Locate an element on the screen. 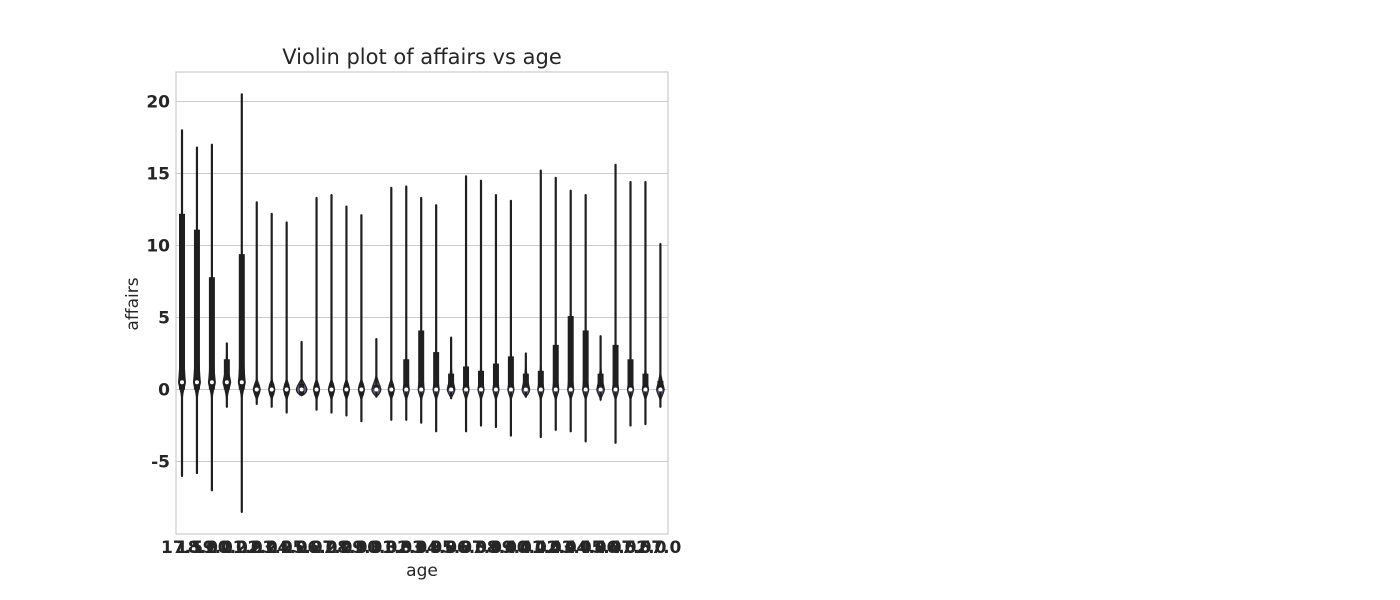 This screenshot has width=1400, height=600. x-tick-label: 21.0 is located at coordinates (242, 548).